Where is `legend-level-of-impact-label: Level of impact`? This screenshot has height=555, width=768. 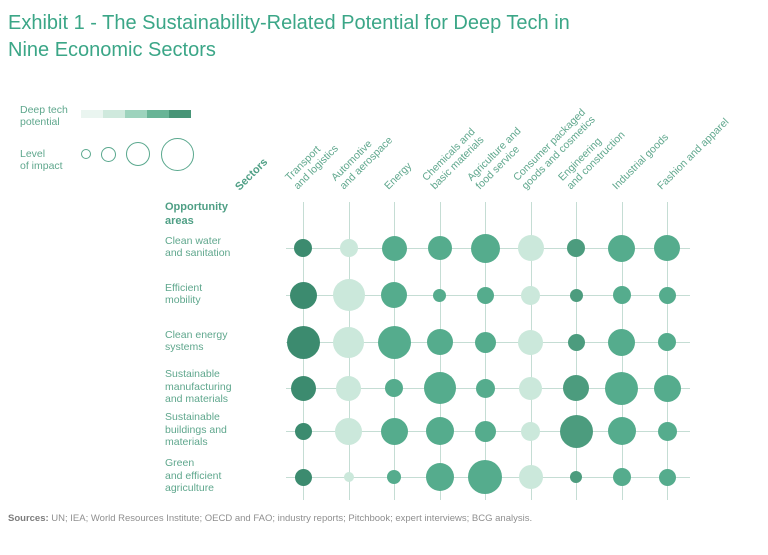
legend-level-of-impact-label: Level of impact is located at coordinates (41, 160).